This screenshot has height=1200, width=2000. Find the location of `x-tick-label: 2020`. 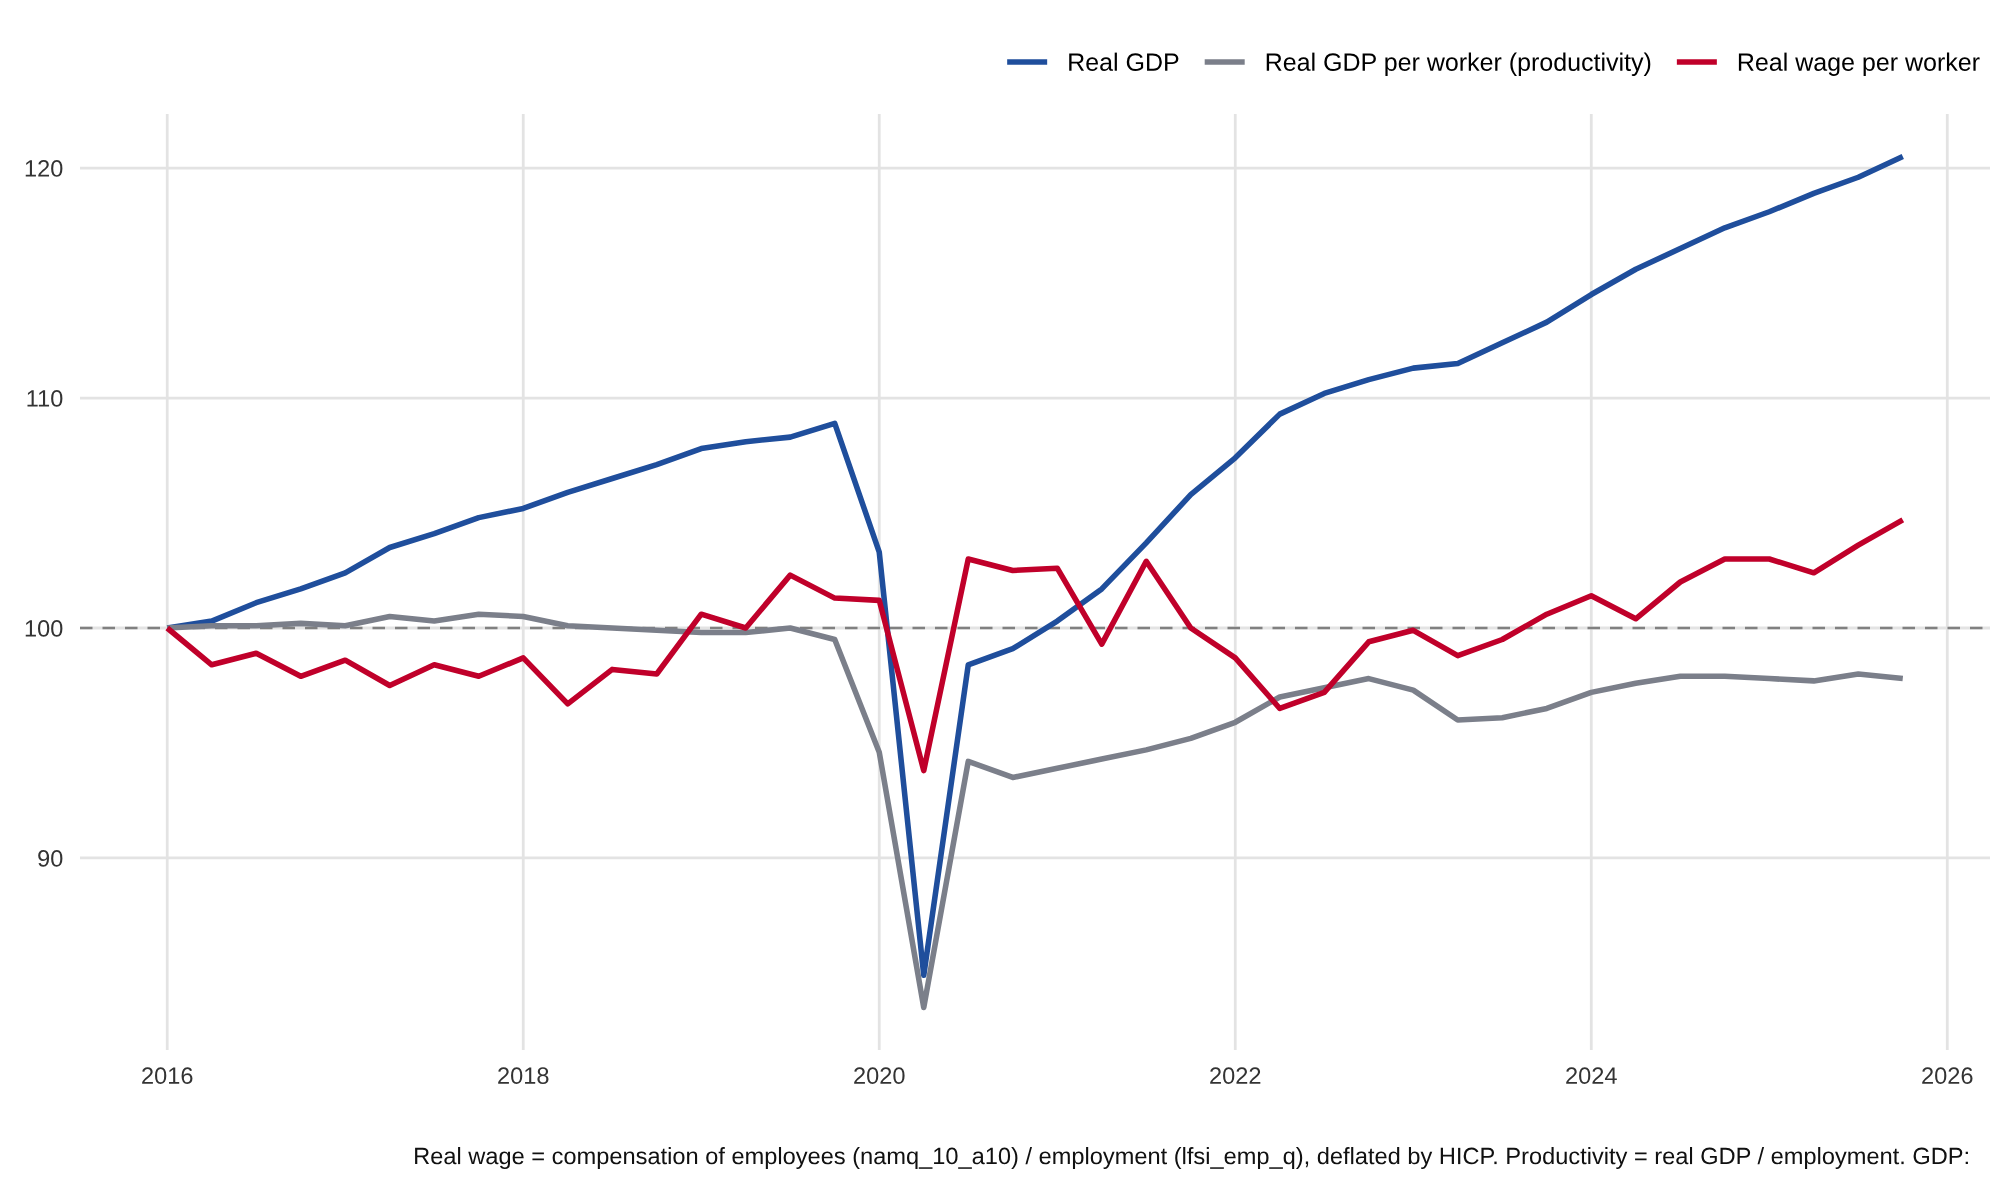

x-tick-label: 2020 is located at coordinates (879, 1076).